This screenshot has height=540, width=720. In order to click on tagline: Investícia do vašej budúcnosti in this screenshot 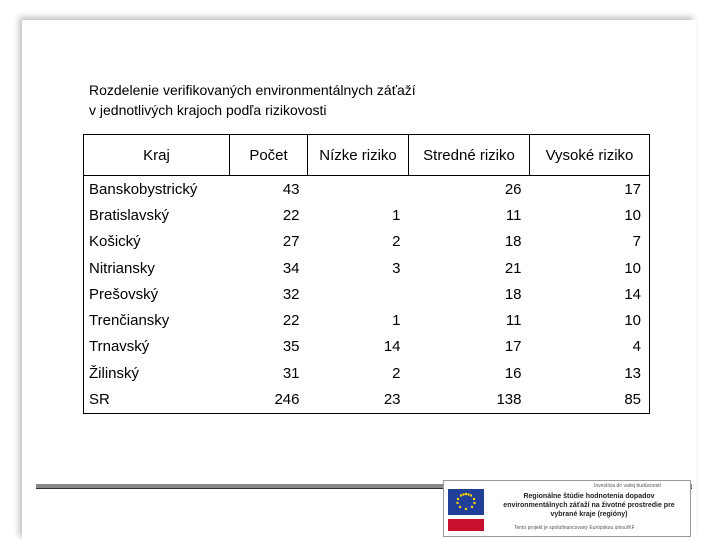, I will do `click(627, 486)`.